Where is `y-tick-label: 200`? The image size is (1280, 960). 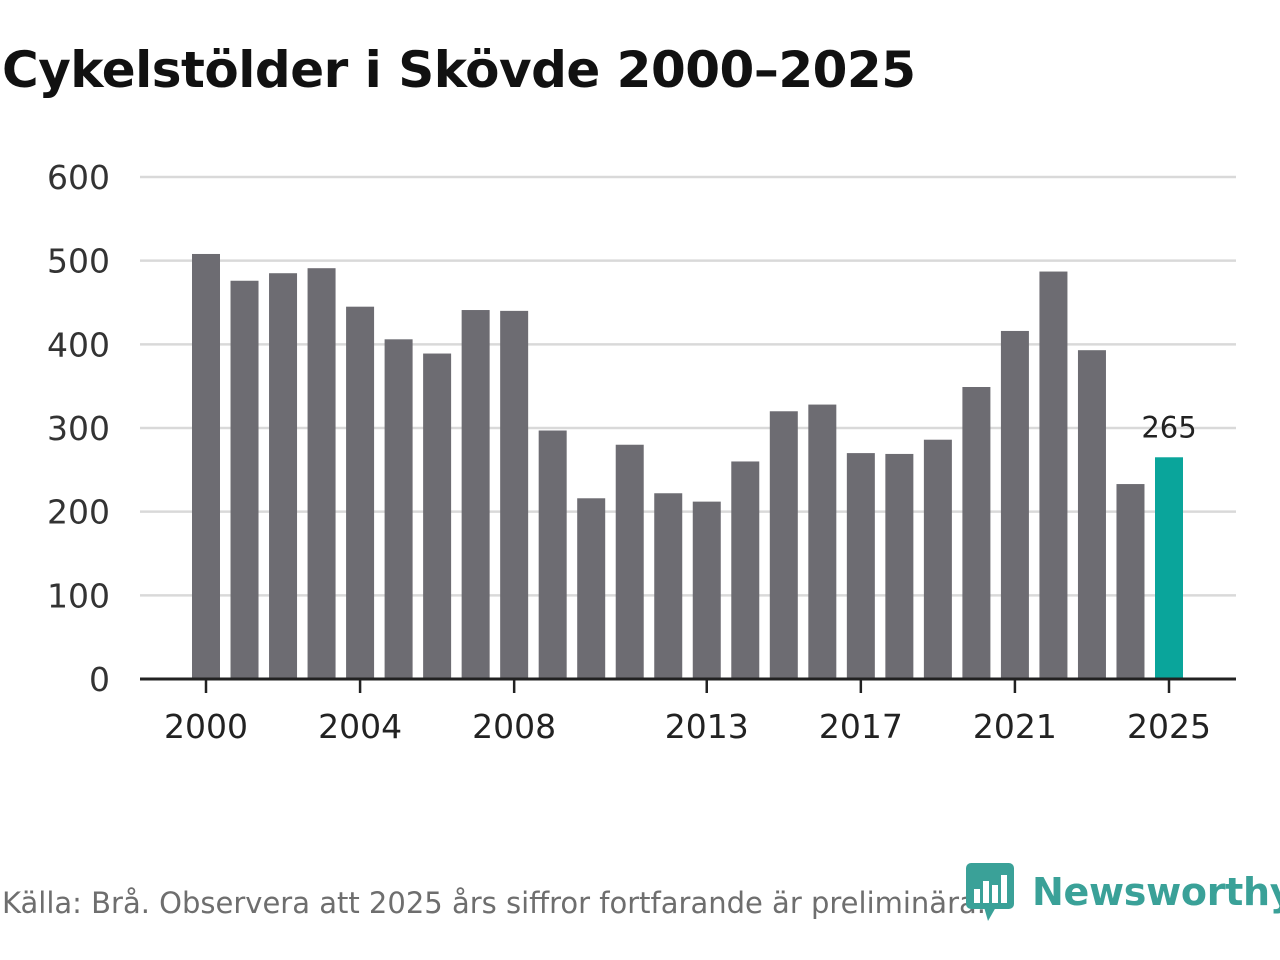
y-tick-label: 200 is located at coordinates (78, 512).